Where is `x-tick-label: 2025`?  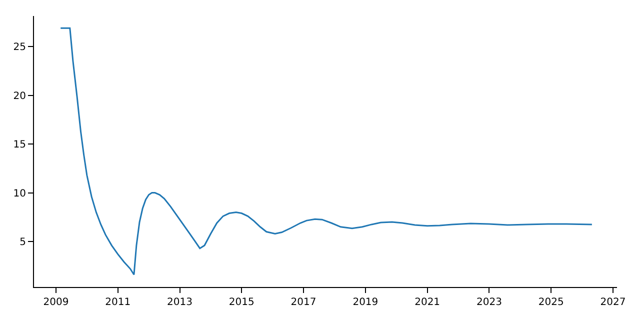
x-tick-label: 2025 is located at coordinates (551, 302).